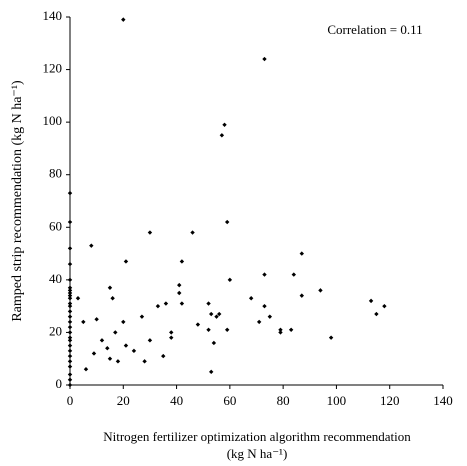 Image resolution: width=467 pixels, height=466 pixels. What do you see at coordinates (55, 173) in the screenshot?
I see `y-tick-label: 80` at bounding box center [55, 173].